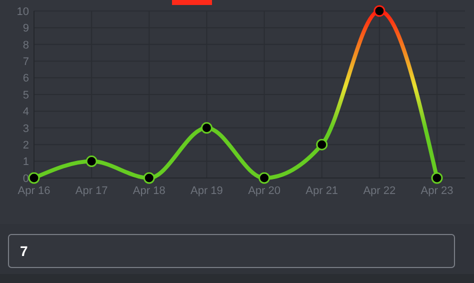 This screenshot has height=283, width=474. Describe the element at coordinates (91, 191) in the screenshot. I see `x-tick-label: Apr 17` at that location.